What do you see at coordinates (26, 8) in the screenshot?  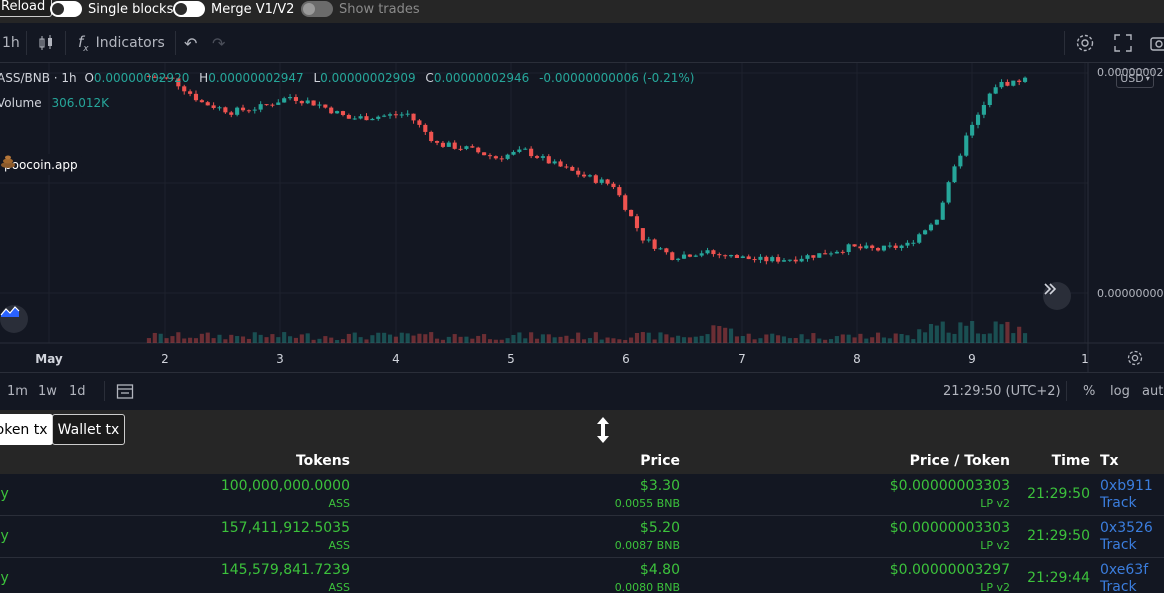 I see `reload-button: Reload` at bounding box center [26, 8].